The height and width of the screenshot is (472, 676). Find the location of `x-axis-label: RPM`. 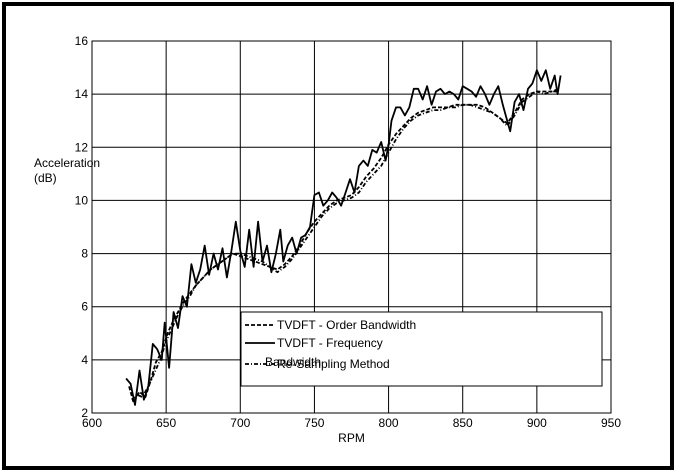

x-axis-label: RPM is located at coordinates (351, 438).